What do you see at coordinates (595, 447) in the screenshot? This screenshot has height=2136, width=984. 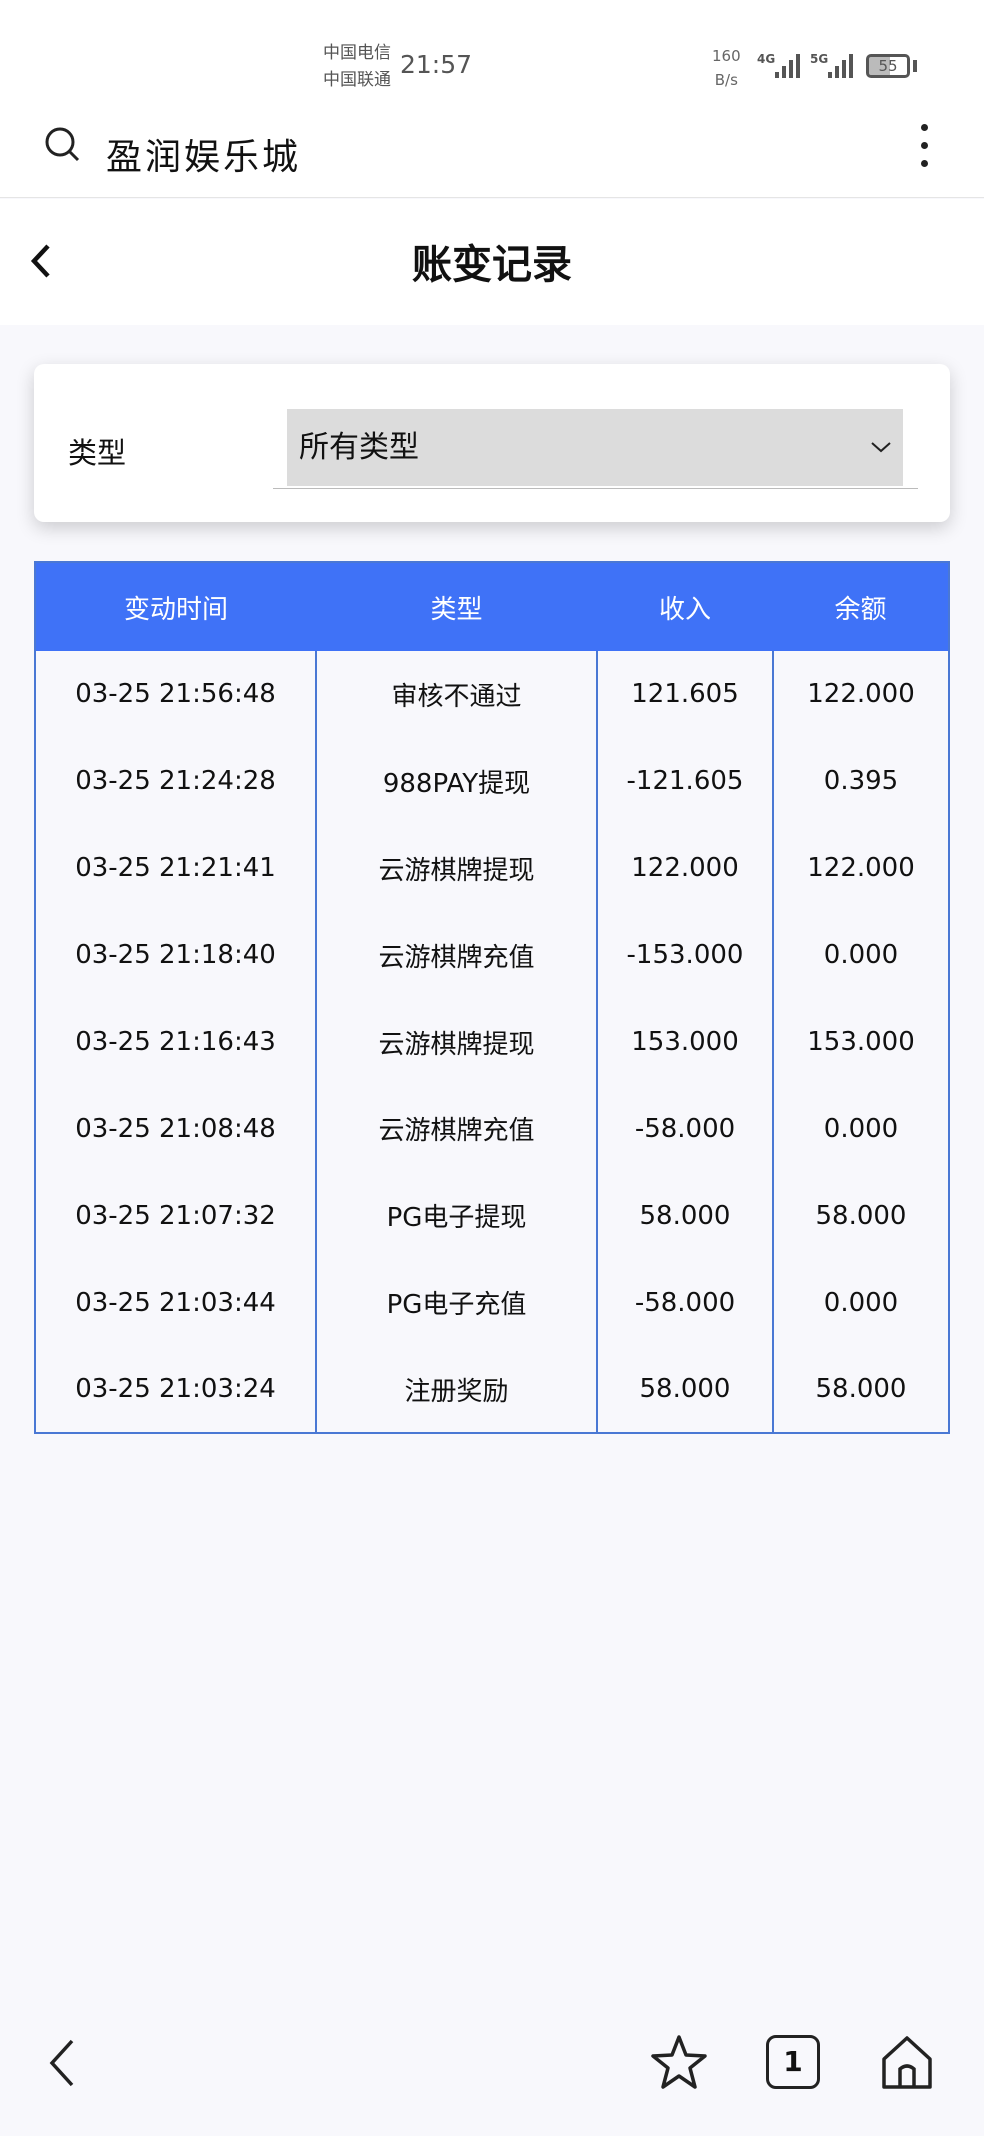 I see `type-select: 所有类型` at bounding box center [595, 447].